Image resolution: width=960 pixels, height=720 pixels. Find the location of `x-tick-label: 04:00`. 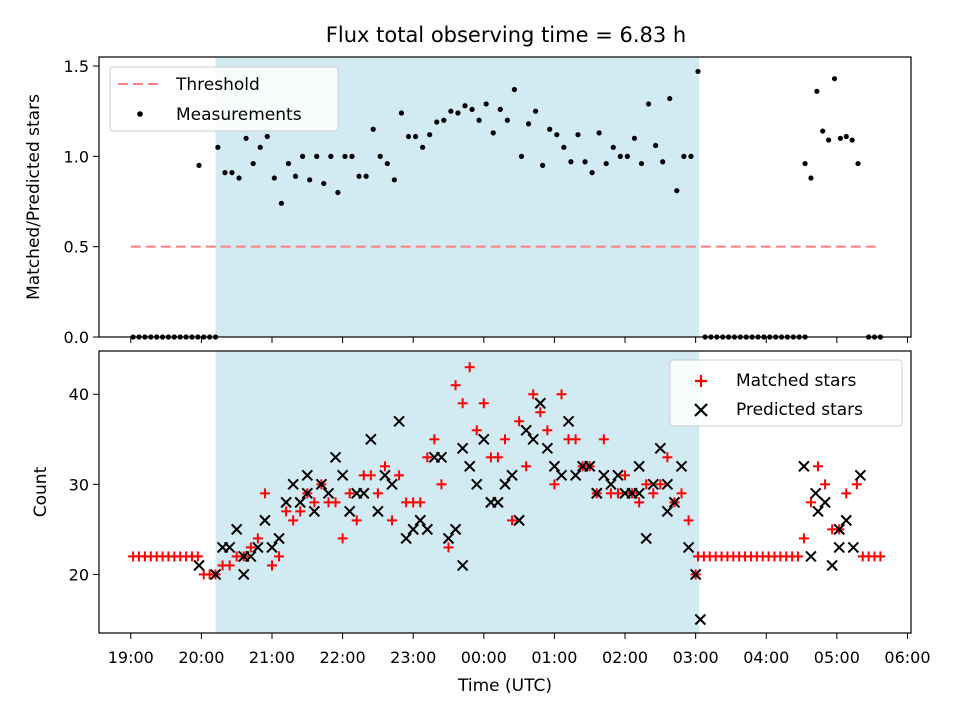

x-tick-label: 04:00 is located at coordinates (766, 657).